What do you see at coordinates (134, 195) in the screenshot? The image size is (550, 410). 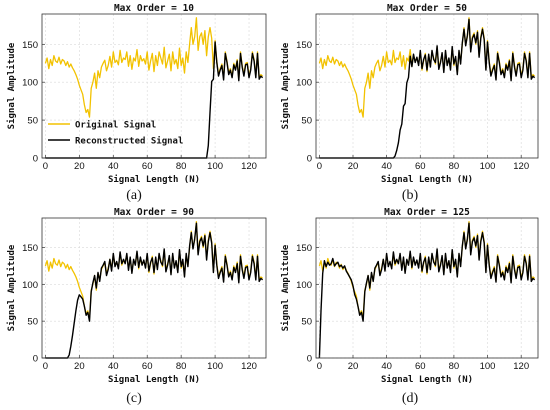 I see `panel-caption: (a)` at bounding box center [134, 195].